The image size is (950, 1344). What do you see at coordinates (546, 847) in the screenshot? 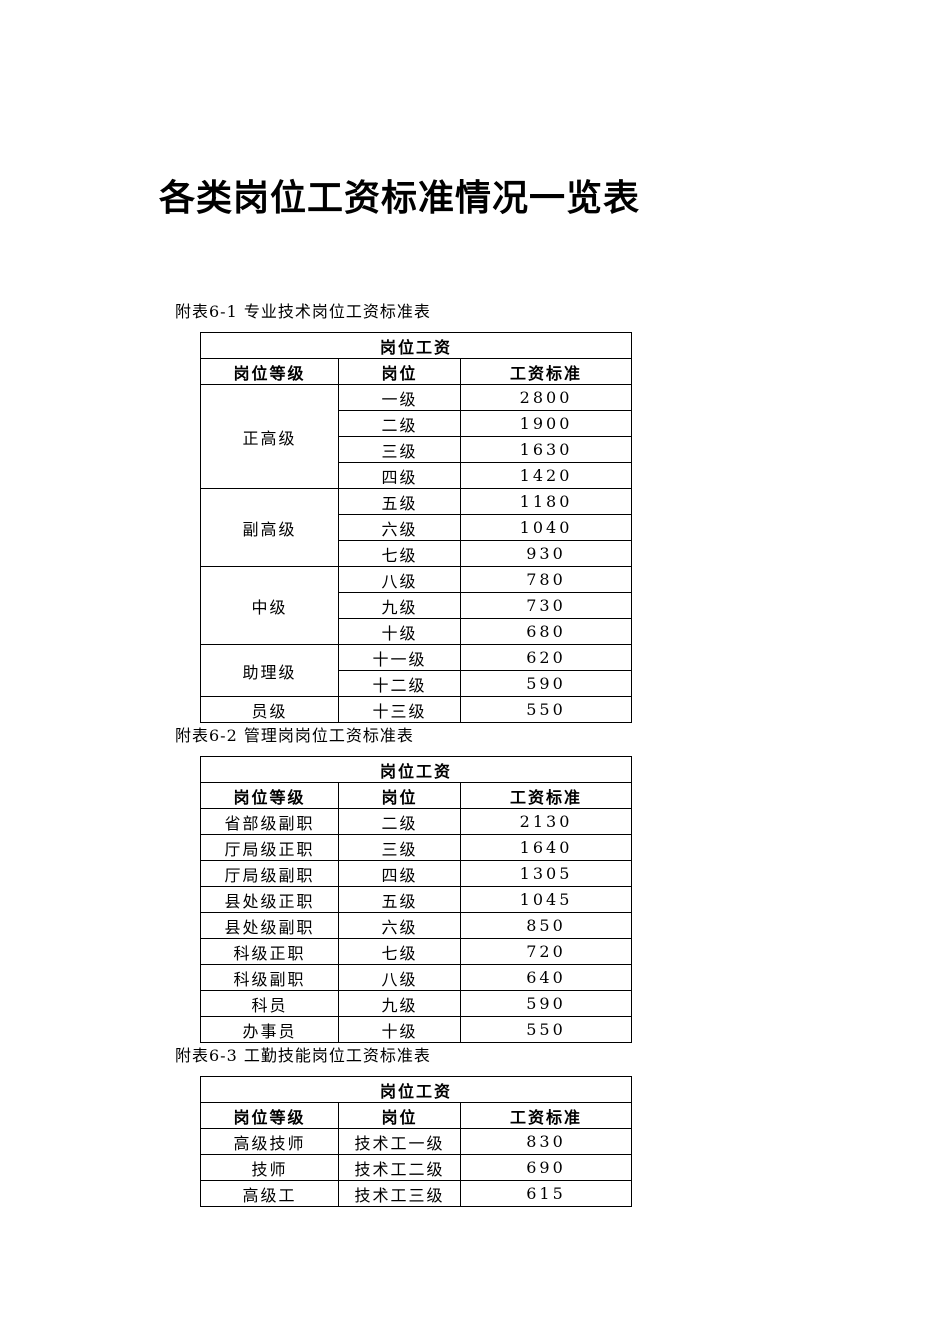
I see `salary-cell: 1640` at bounding box center [546, 847].